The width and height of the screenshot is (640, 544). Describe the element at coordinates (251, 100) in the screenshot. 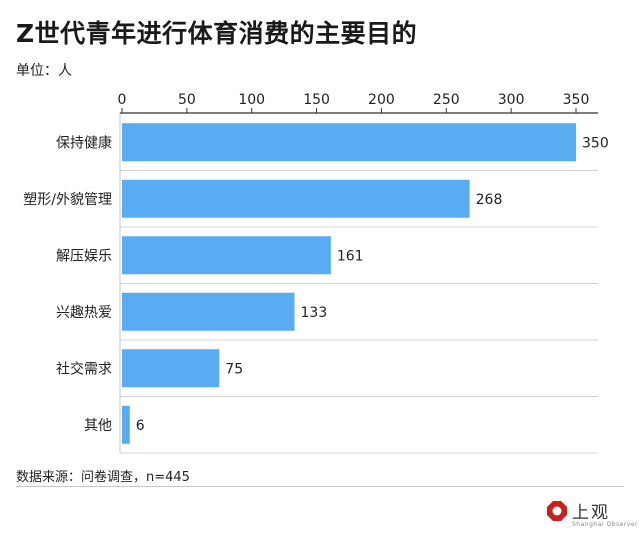

I see `x-tick-label: 100` at that location.